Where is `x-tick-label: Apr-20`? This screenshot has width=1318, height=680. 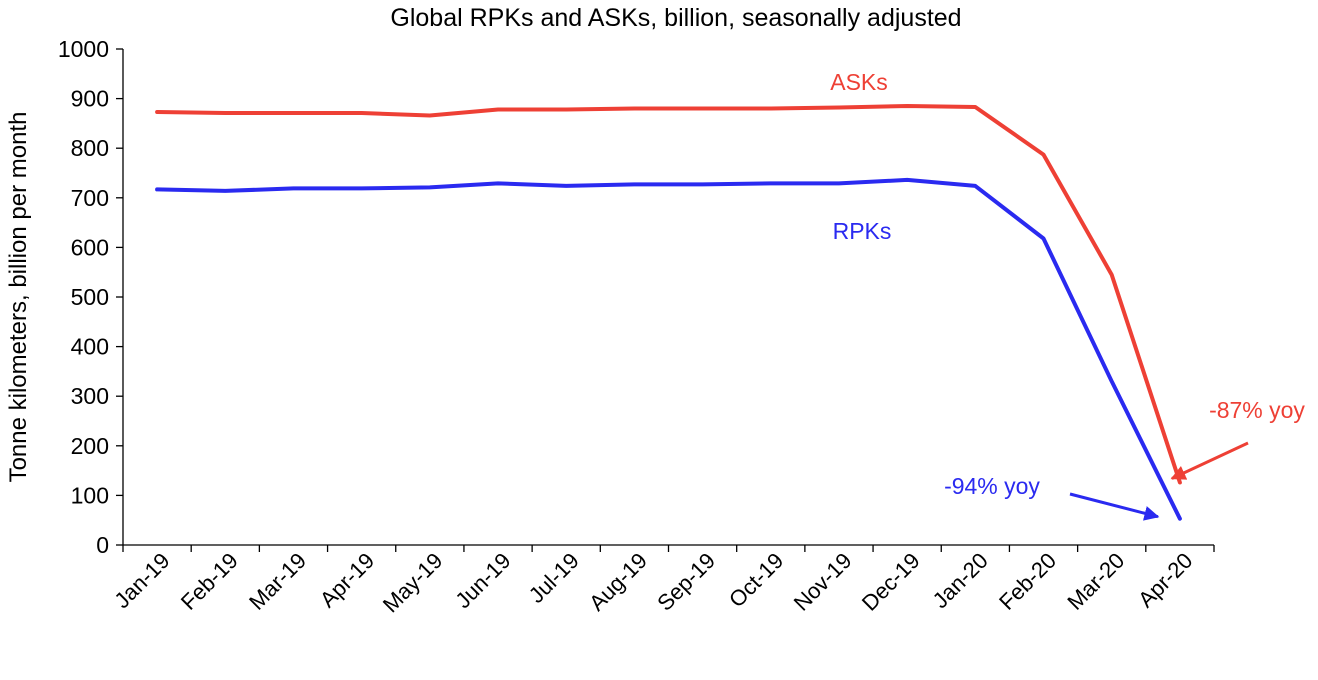
x-tick-label: Apr-20 is located at coordinates (1165, 580).